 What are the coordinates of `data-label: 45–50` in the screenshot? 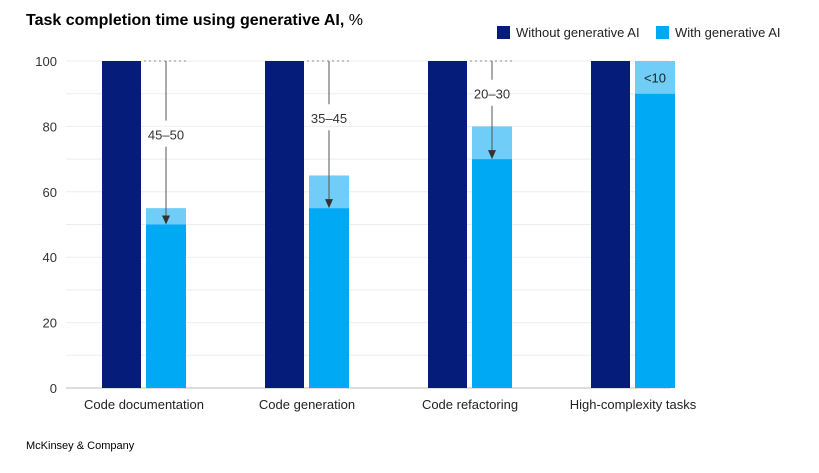 It's located at (166, 135).